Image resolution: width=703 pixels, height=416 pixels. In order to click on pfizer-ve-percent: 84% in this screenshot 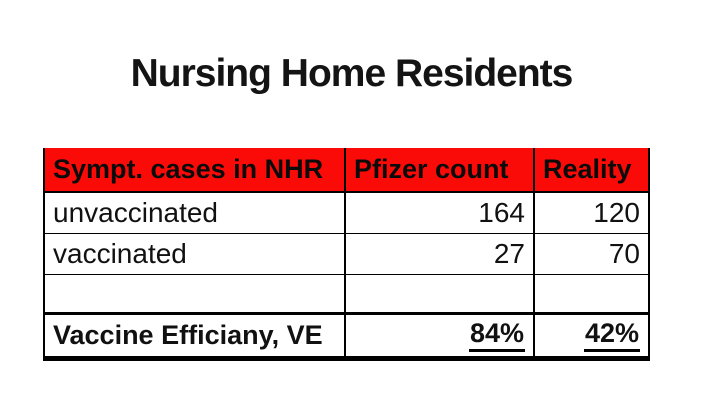, I will do `click(496, 335)`.